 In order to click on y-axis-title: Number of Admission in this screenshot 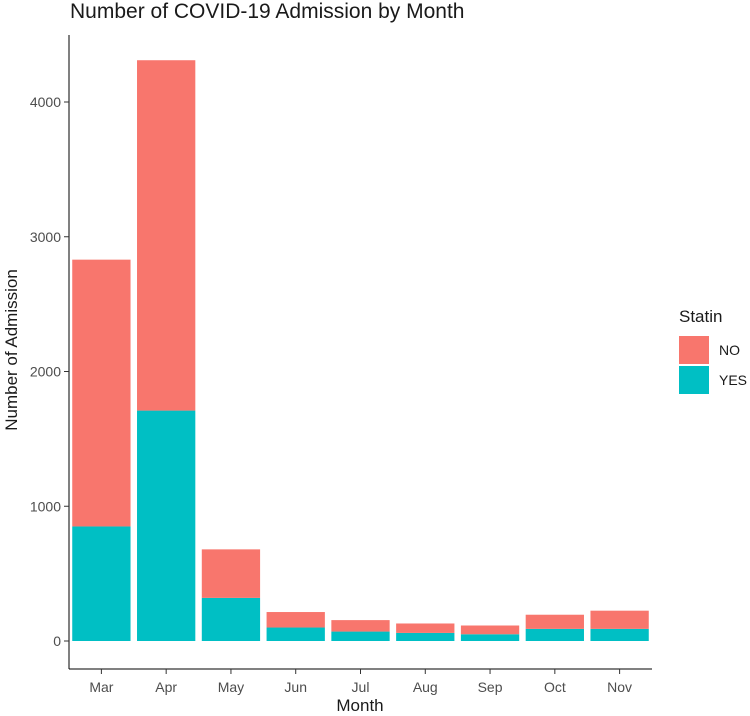, I will do `click(11, 350)`.